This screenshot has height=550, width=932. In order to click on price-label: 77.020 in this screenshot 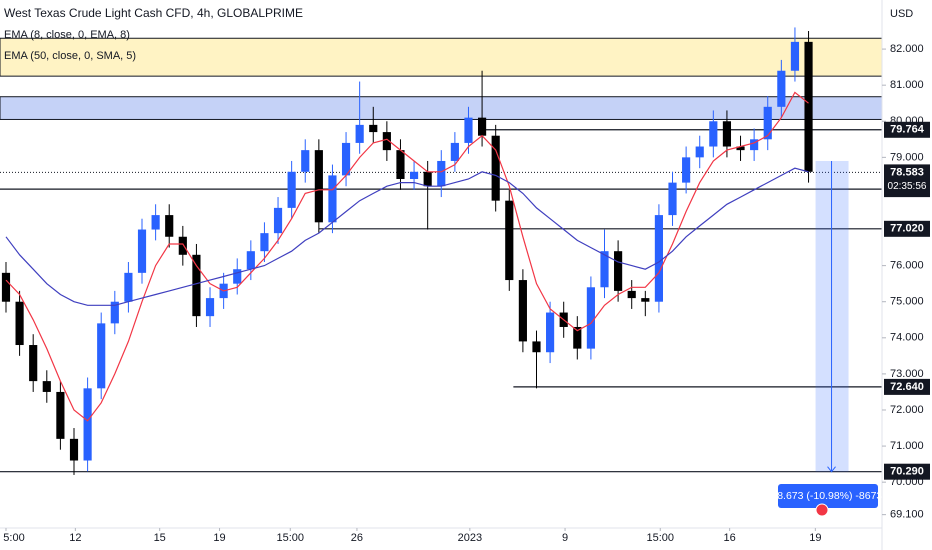, I will do `click(907, 229)`.